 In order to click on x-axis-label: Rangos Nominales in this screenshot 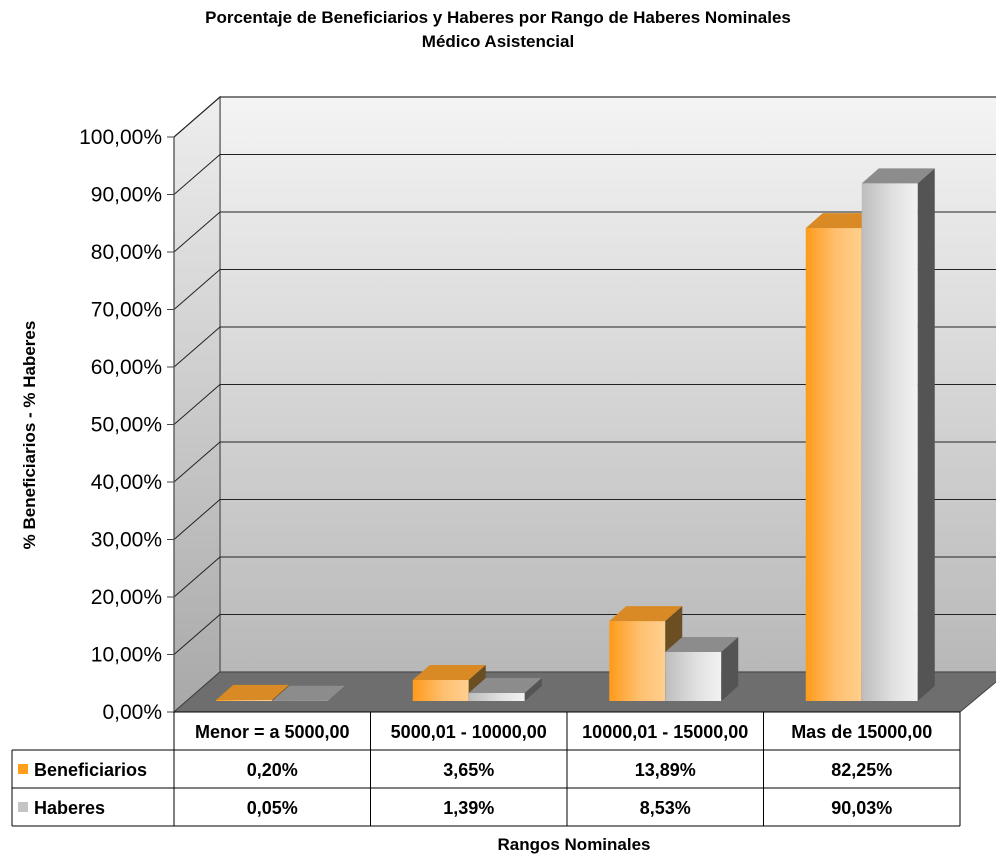, I will do `click(574, 844)`.